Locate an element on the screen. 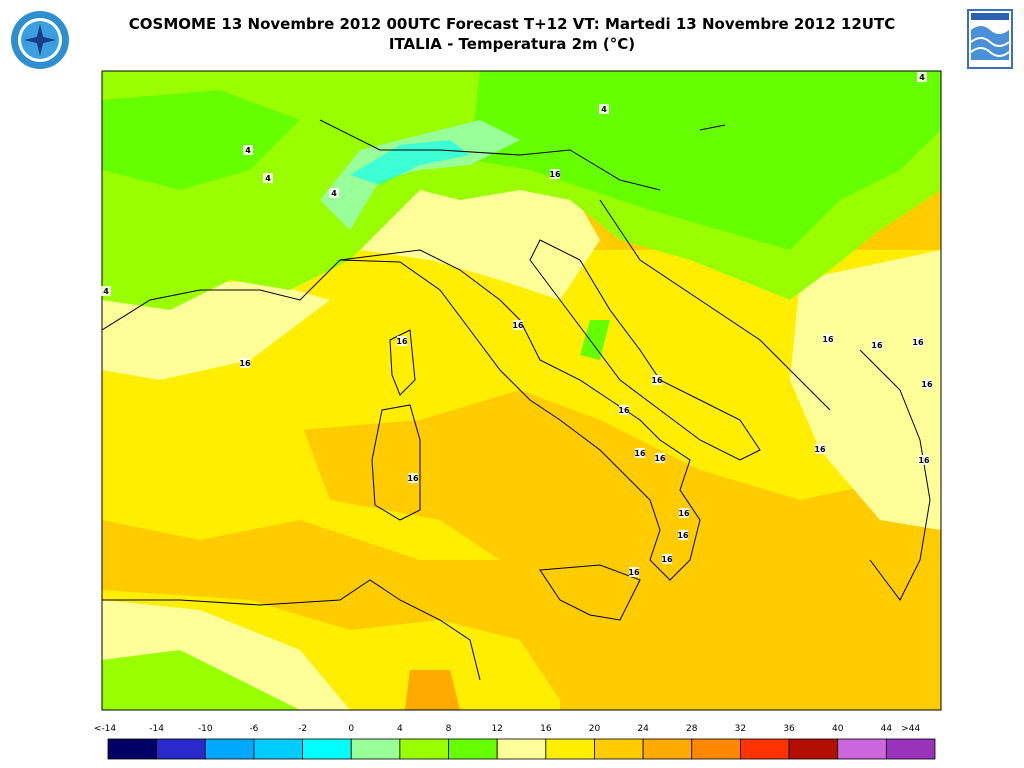  colorbar-label: 36 is located at coordinates (789, 729).